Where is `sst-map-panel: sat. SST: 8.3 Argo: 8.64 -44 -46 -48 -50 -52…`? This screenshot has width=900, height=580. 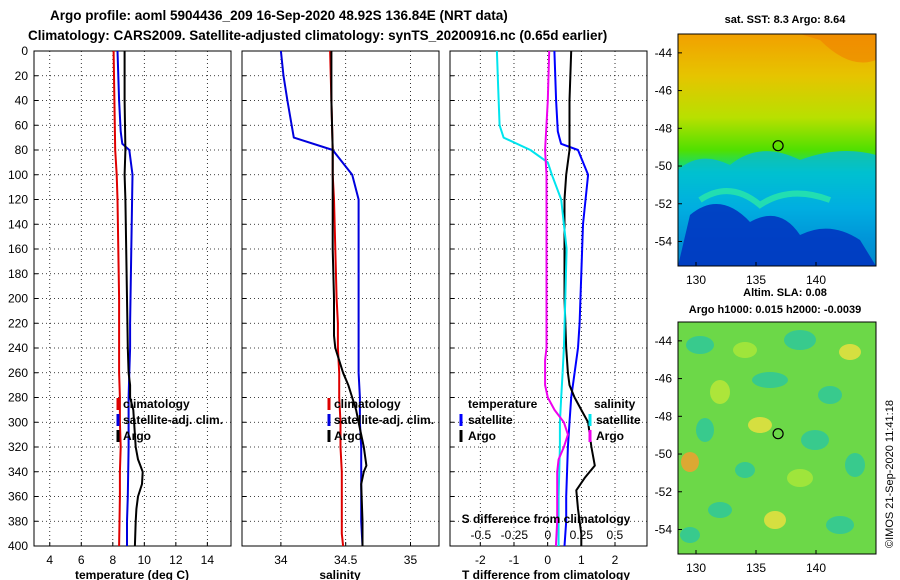
sst-map-panel: sat. SST: 8.3 Argo: 8.64 -44 -46 -48 -50 -52… is located at coordinates (766, 150).